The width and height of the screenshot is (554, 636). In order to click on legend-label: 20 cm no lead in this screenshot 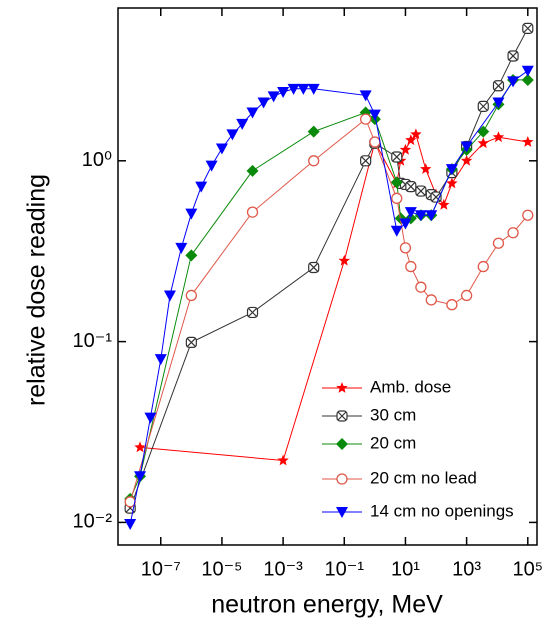, I will do `click(423, 477)`.